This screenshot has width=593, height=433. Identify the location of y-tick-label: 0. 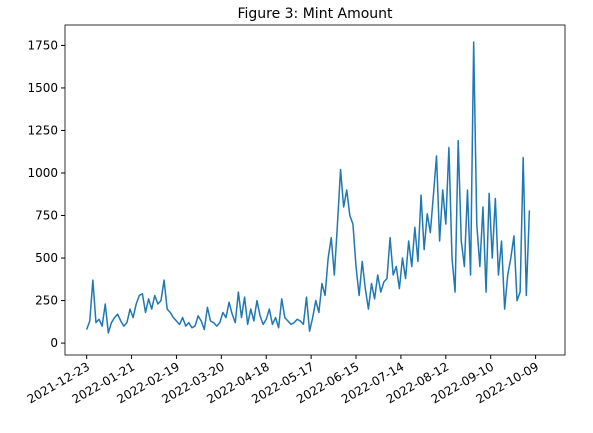
(54, 343).